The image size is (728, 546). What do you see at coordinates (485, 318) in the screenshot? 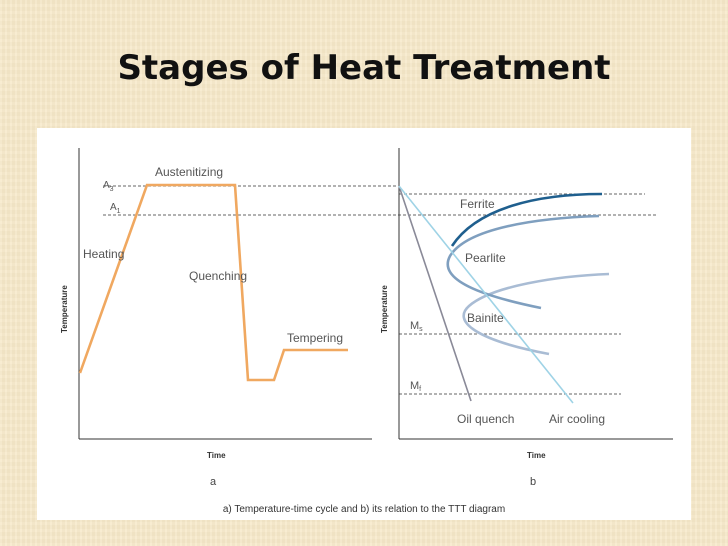
I see `bainite-label: Bainite` at bounding box center [485, 318].